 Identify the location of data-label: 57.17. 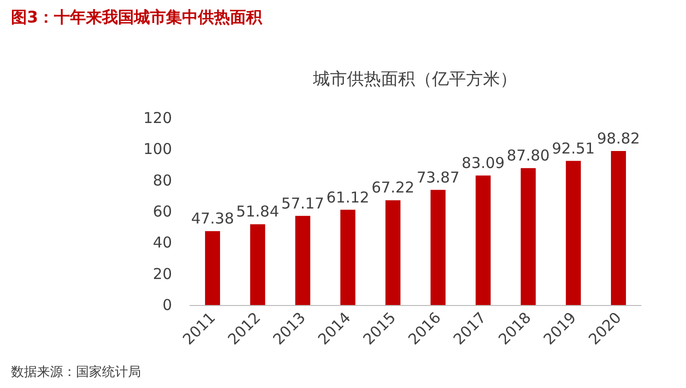
(302, 203).